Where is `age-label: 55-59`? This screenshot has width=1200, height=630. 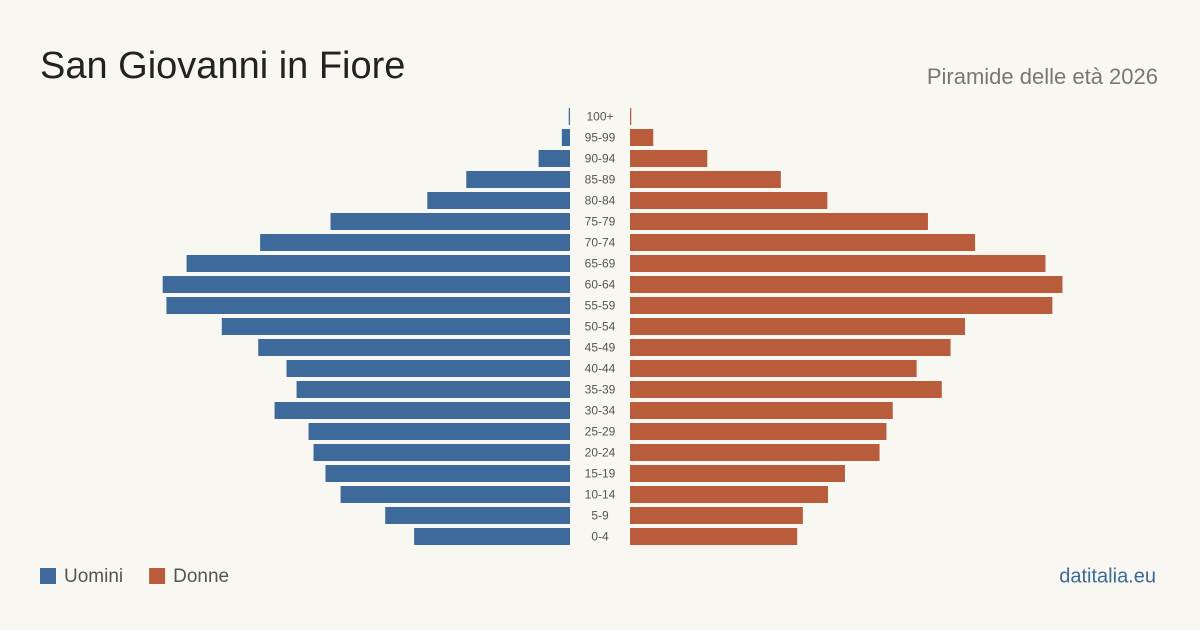 age-label: 55-59 is located at coordinates (600, 306).